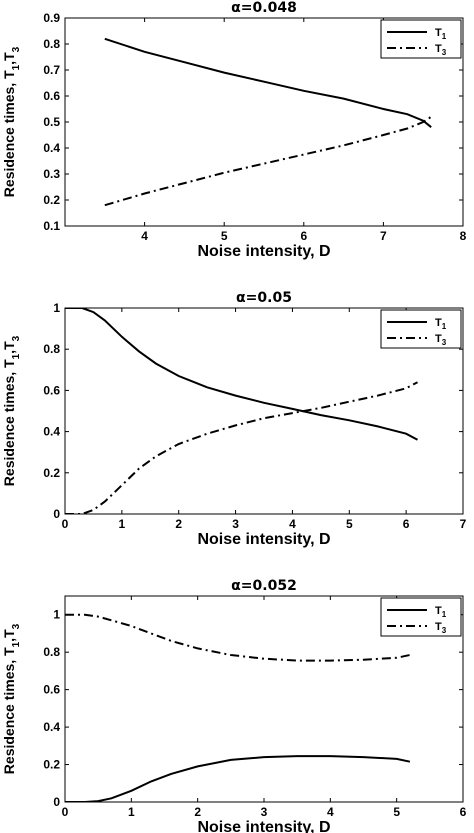  I want to click on y-tick-label: 0.9, so click(51, 18).